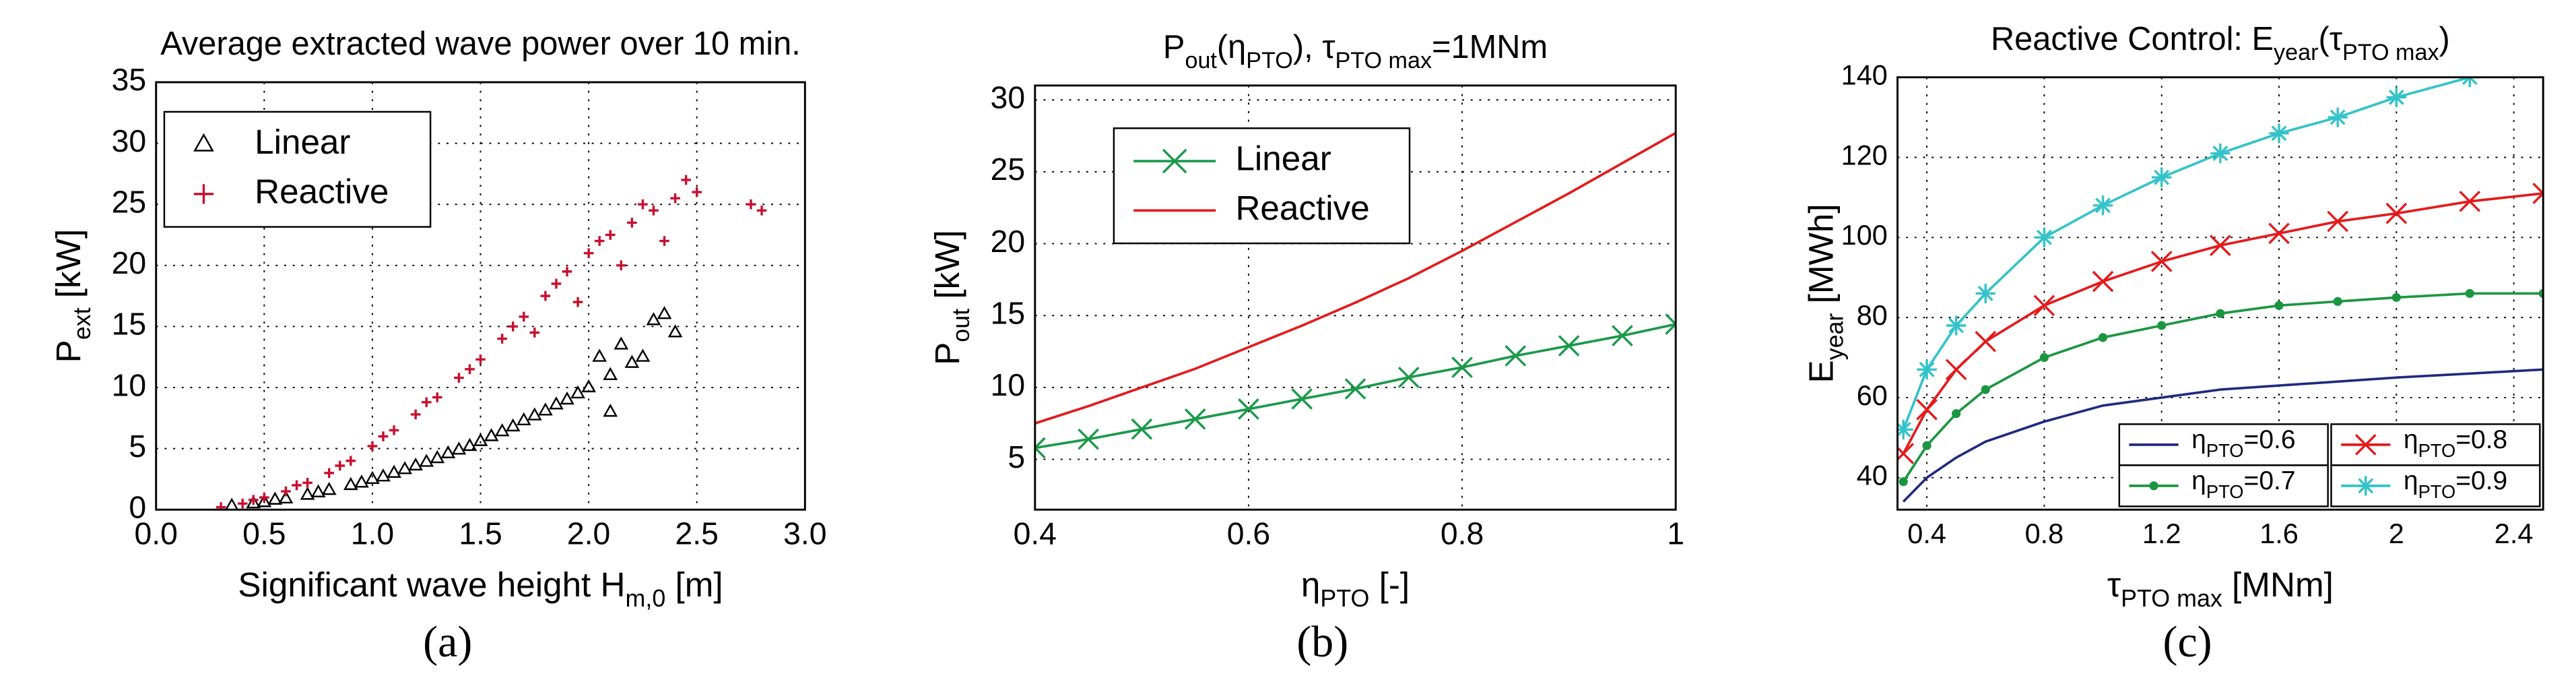 This screenshot has width=2576, height=680. Describe the element at coordinates (2279, 534) in the screenshot. I see `x-tick-label: 1.6` at that location.